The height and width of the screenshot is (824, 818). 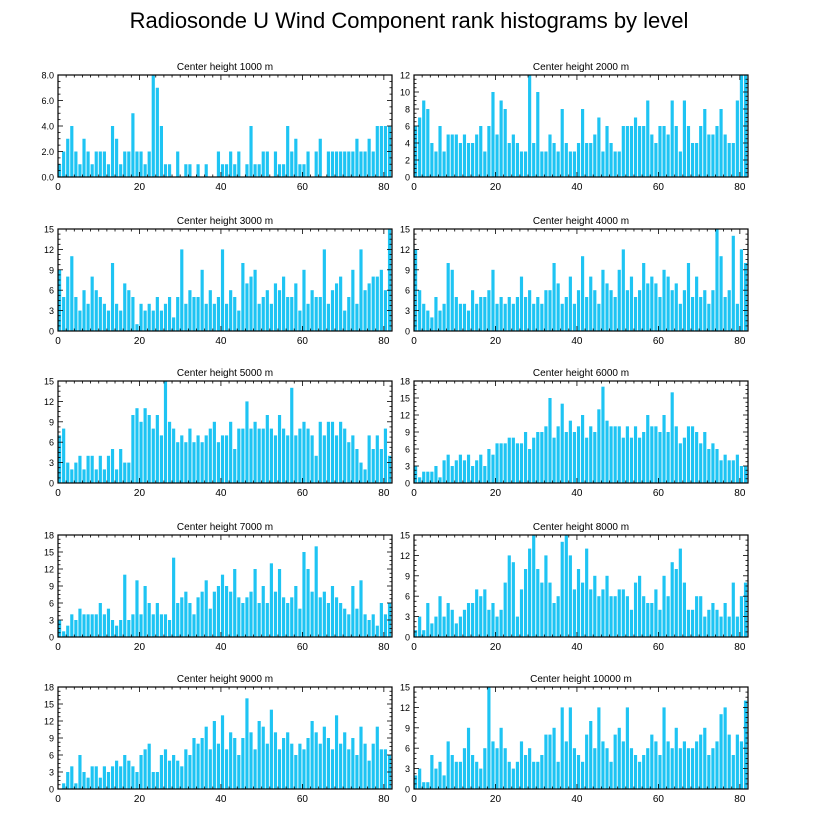 I want to click on chart-panel-9: Center height 9000 m 0 20 40 60 80 0 3 6 9 12 15 18, so click(x=218, y=739).